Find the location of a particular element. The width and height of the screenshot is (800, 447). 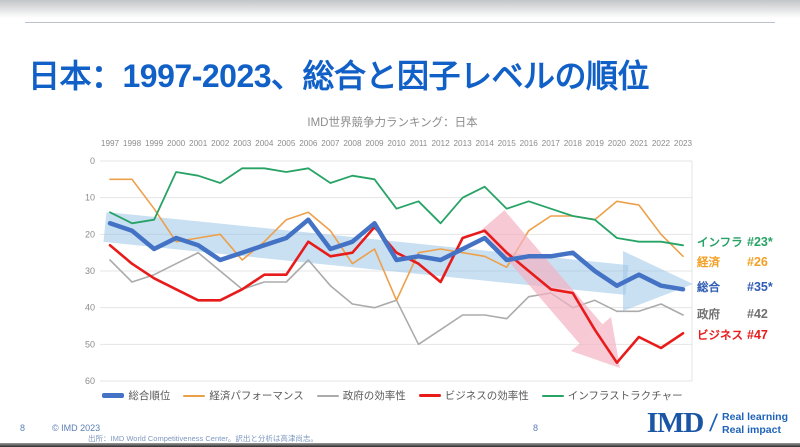

x-tick-label-2013: 2013 is located at coordinates (463, 143).